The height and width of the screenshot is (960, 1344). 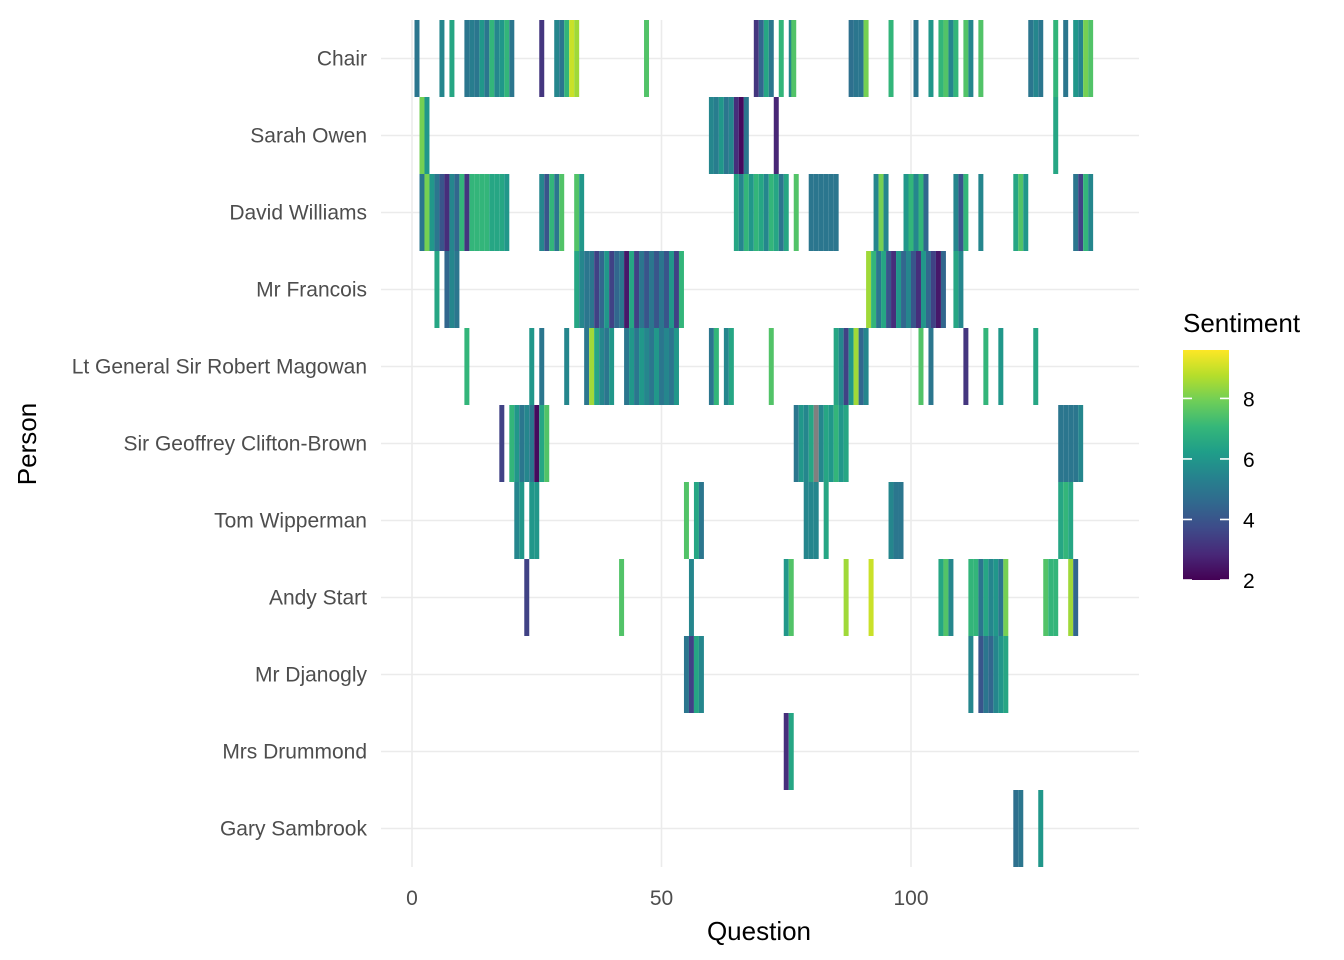 What do you see at coordinates (294, 829) in the screenshot?
I see `y-tick-label: Gary Sambrook` at bounding box center [294, 829].